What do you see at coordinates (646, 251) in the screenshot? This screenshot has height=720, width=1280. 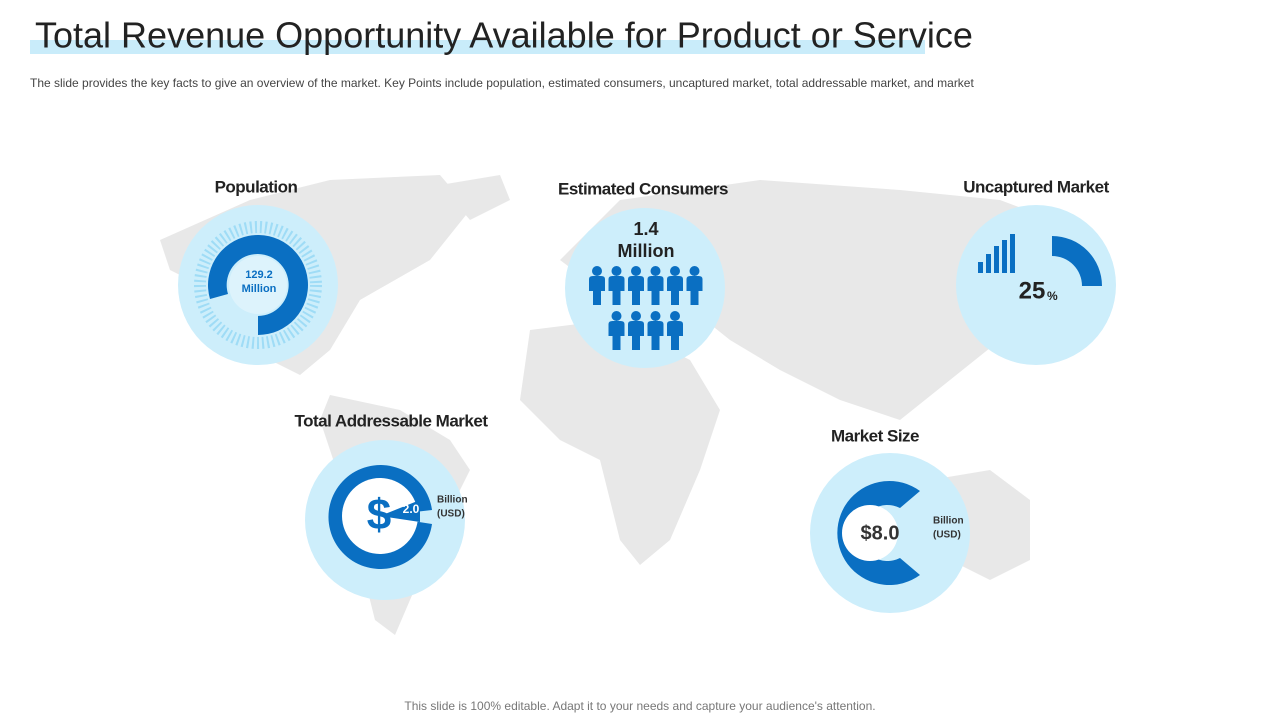 I see `consumers-unit: Million` at bounding box center [646, 251].